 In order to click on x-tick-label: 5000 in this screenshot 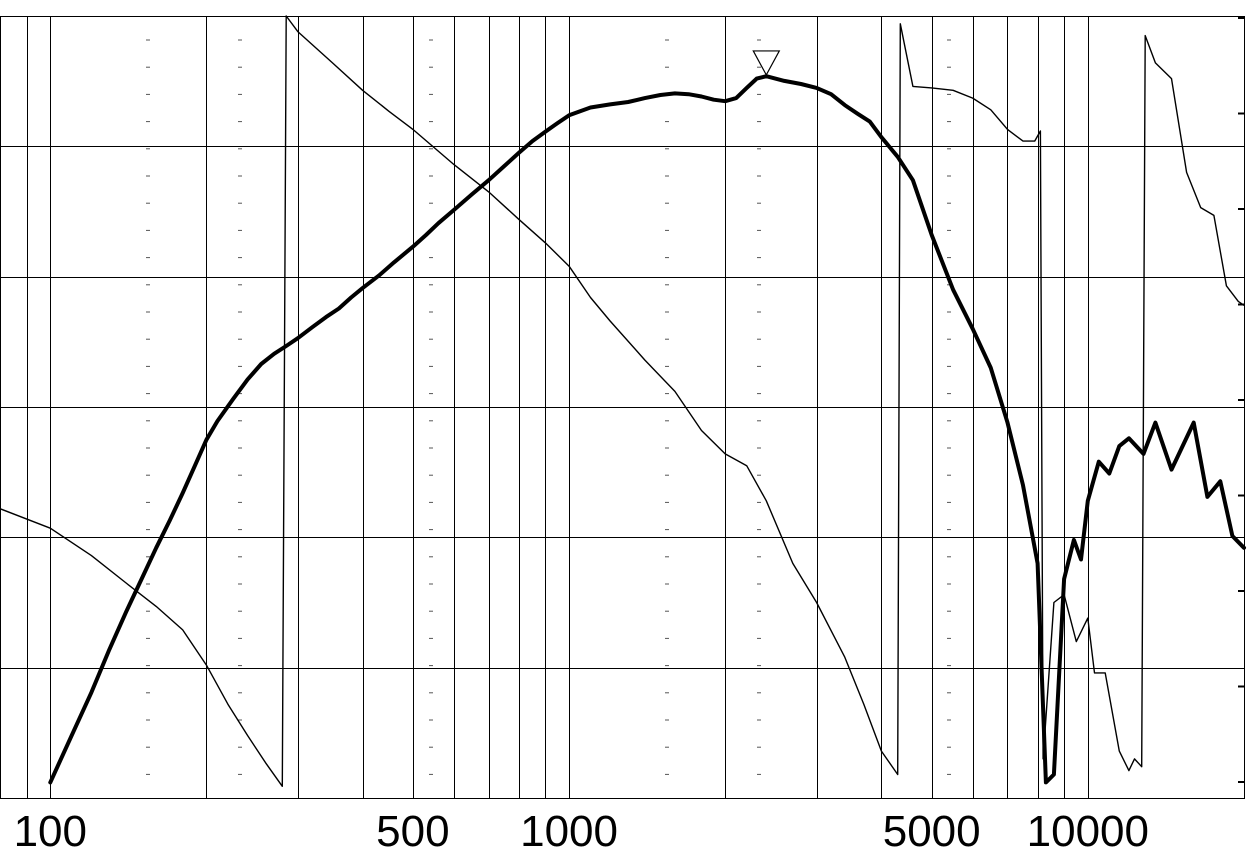, I will do `click(932, 831)`.